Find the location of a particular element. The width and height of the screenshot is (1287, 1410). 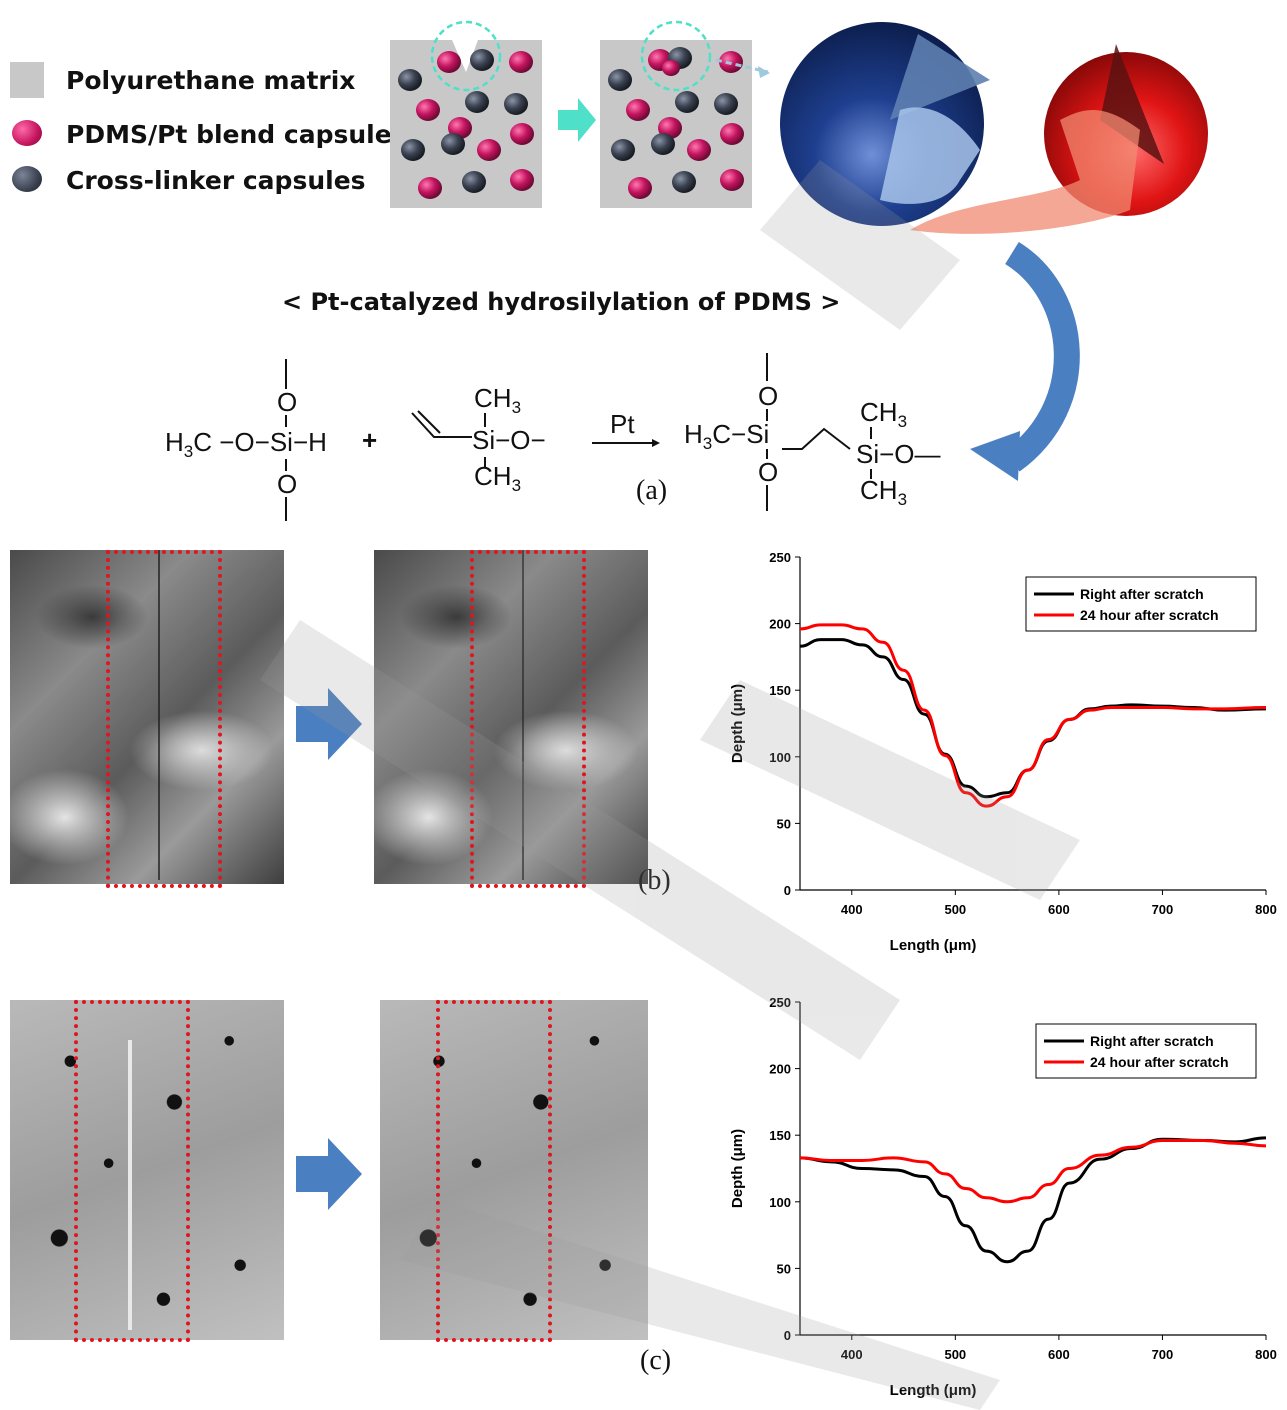

legend-item-crosslinker: Cross-linker capsules is located at coordinates (208, 182).